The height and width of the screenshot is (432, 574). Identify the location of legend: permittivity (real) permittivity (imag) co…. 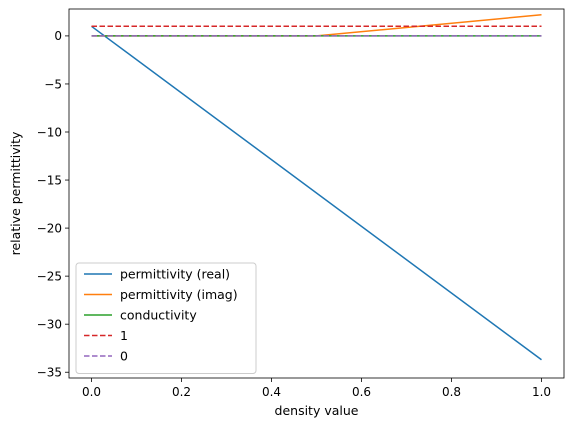
(166, 318).